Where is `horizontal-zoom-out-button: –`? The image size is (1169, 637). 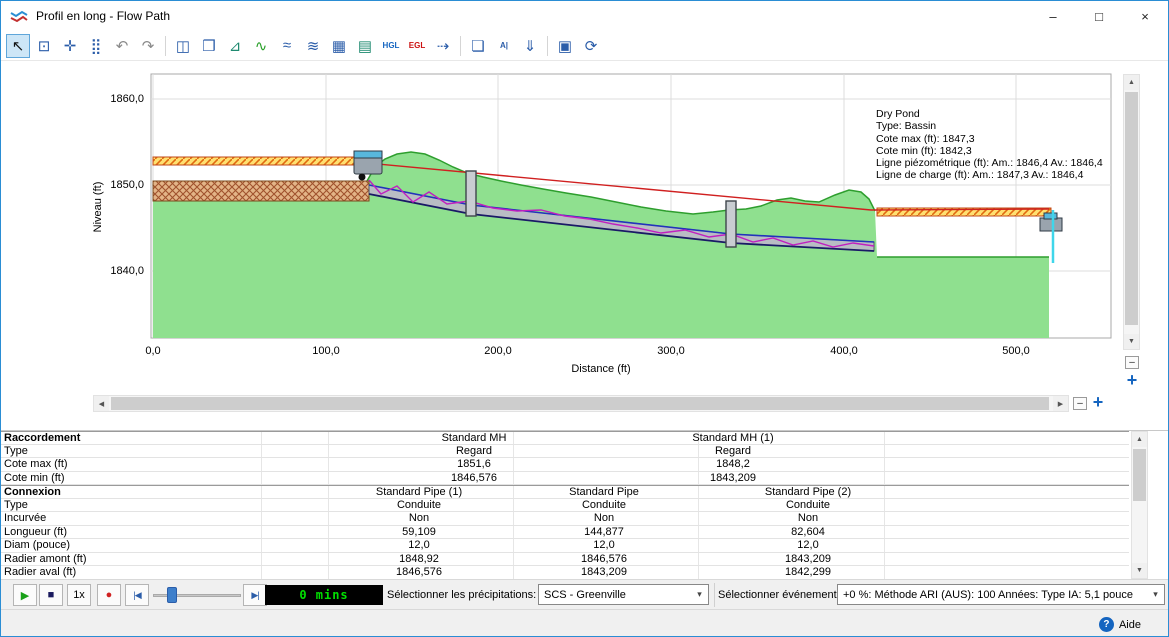
horizontal-zoom-out-button: – is located at coordinates (1080, 403).